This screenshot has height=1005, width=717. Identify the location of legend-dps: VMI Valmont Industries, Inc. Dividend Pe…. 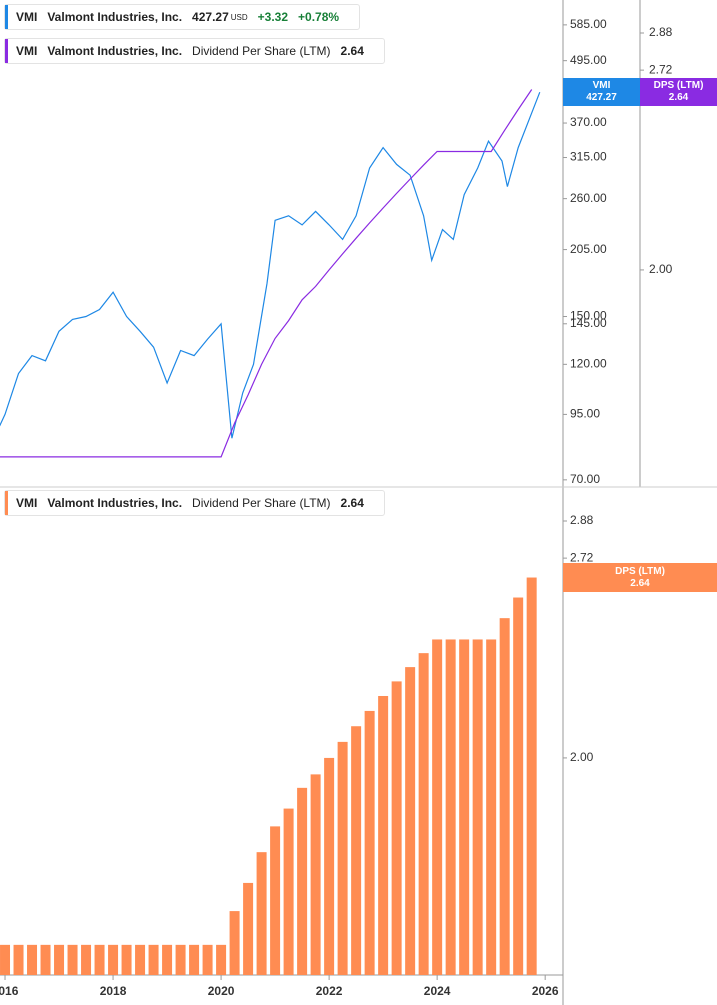
(194, 51).